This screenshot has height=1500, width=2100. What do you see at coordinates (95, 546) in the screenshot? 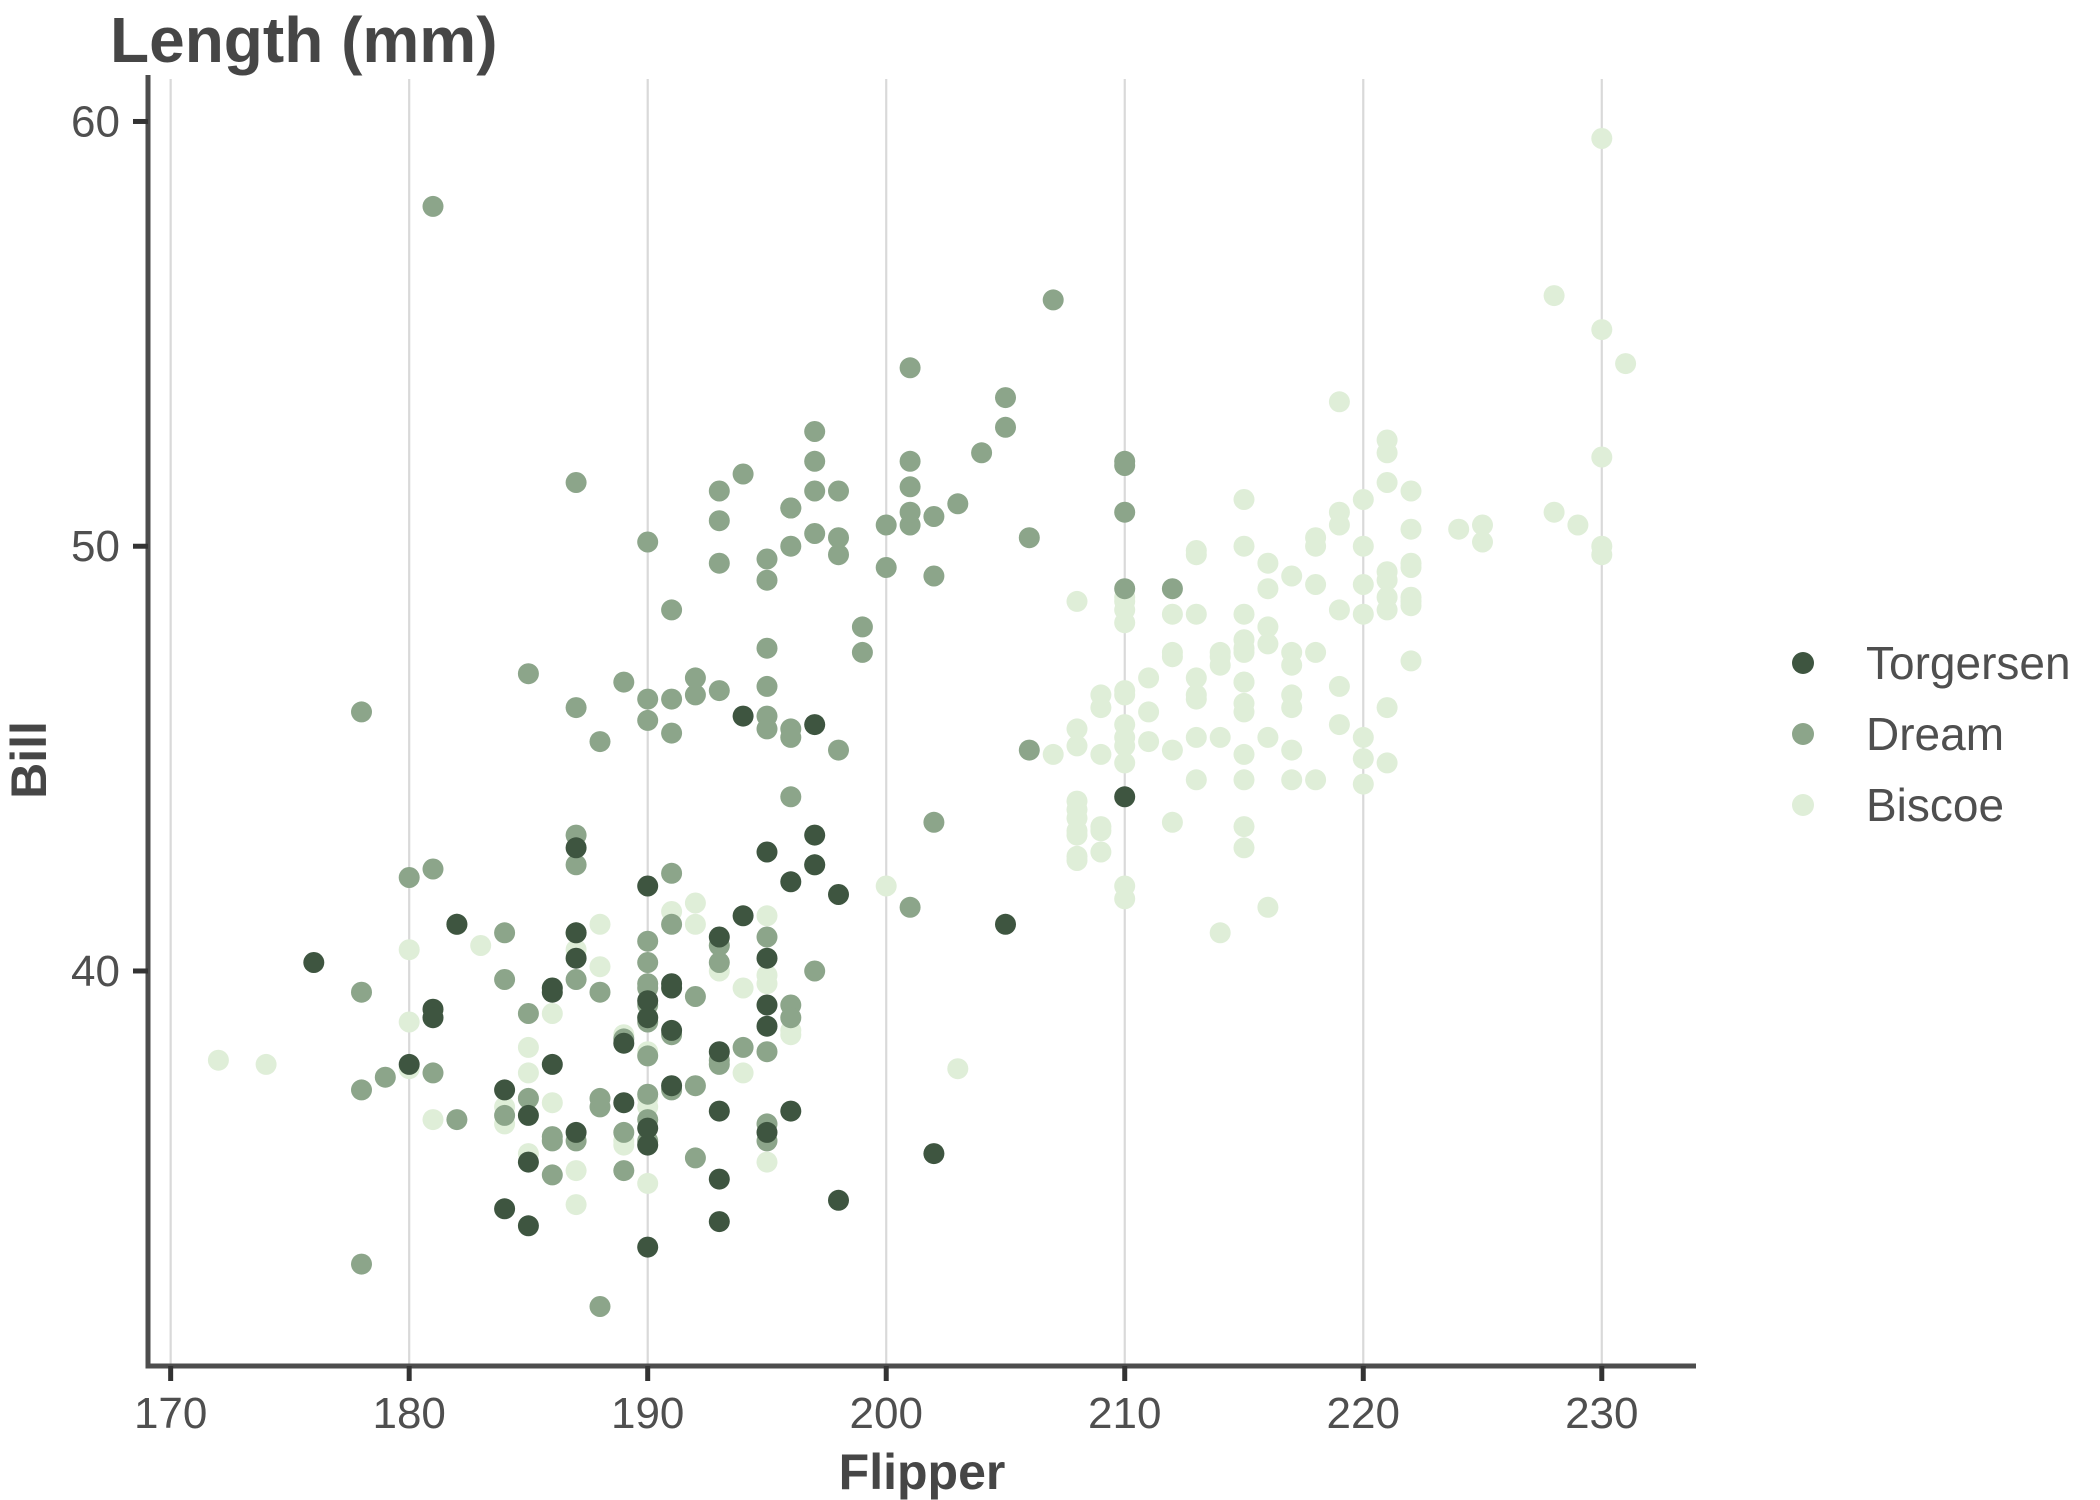
I see `y-tick-label: 50` at bounding box center [95, 546].